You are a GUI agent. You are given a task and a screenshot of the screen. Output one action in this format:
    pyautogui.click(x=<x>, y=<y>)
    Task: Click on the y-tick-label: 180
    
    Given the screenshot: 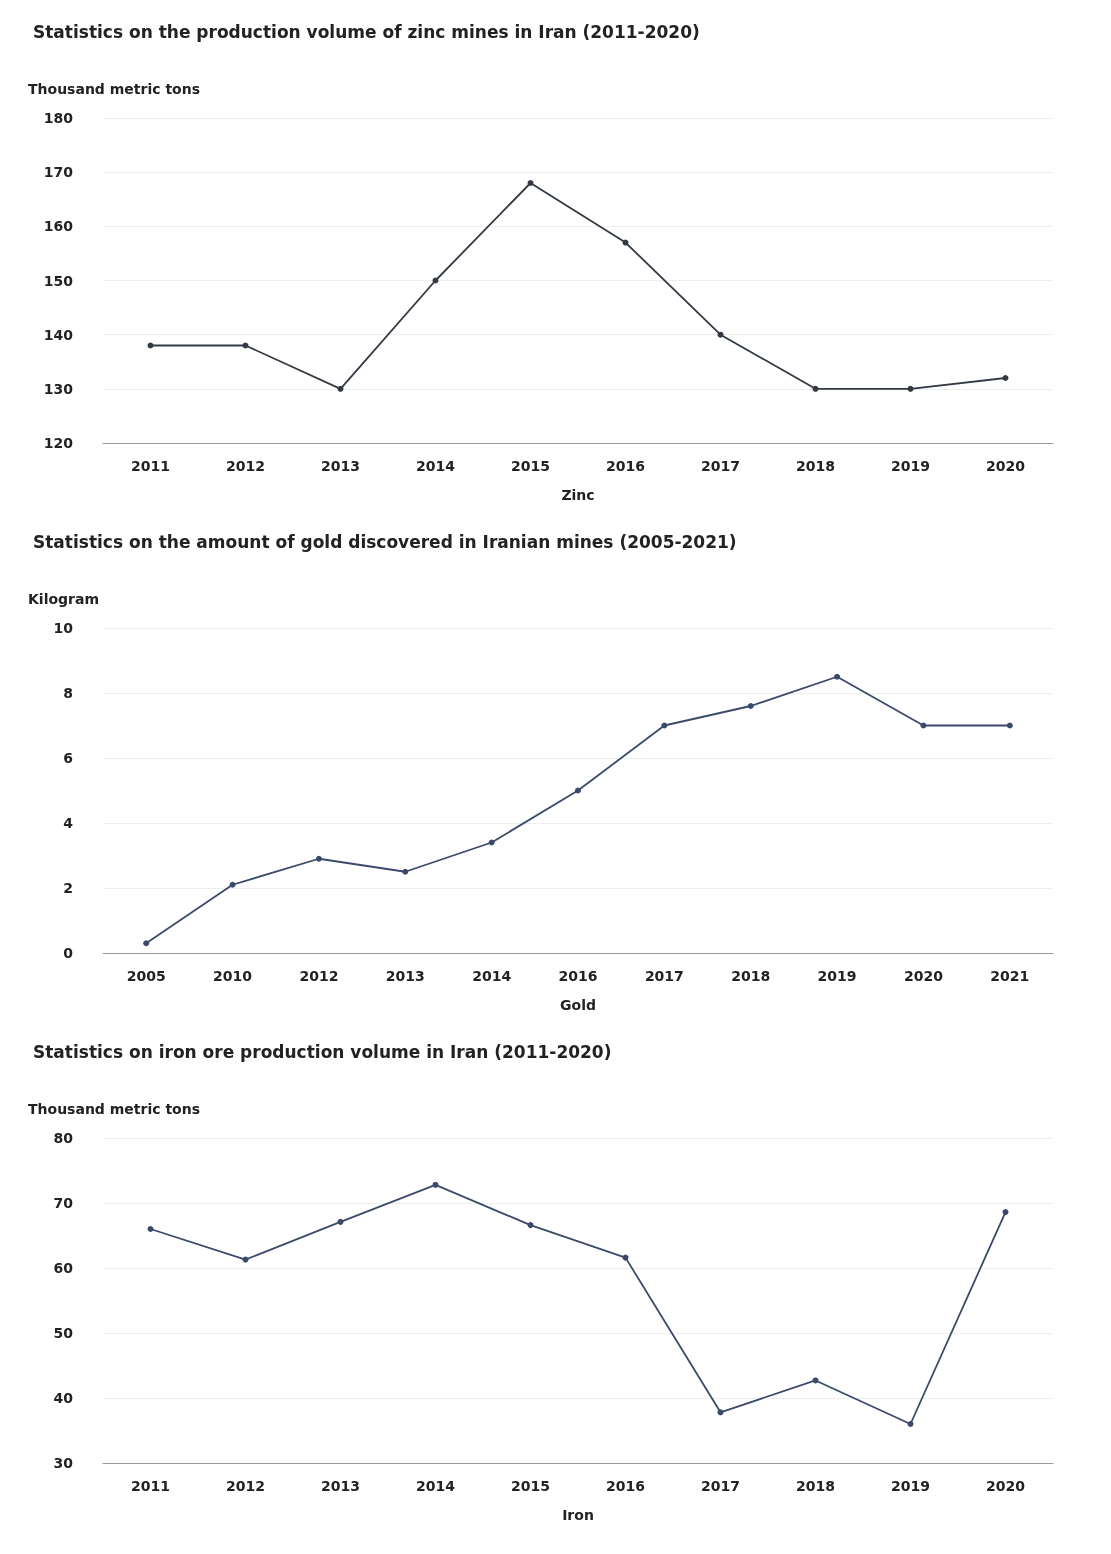 What is the action you would take?
    pyautogui.click(x=58, y=118)
    